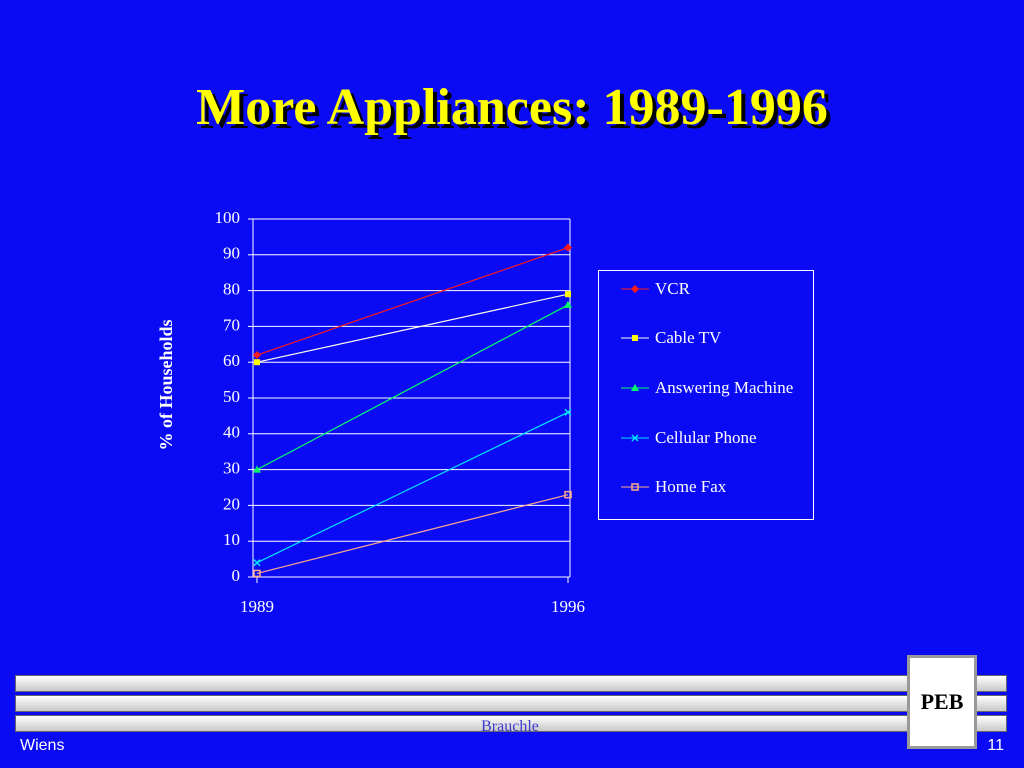 The height and width of the screenshot is (768, 1024). I want to click on legend-entry: Cellular Phone, so click(709, 437).